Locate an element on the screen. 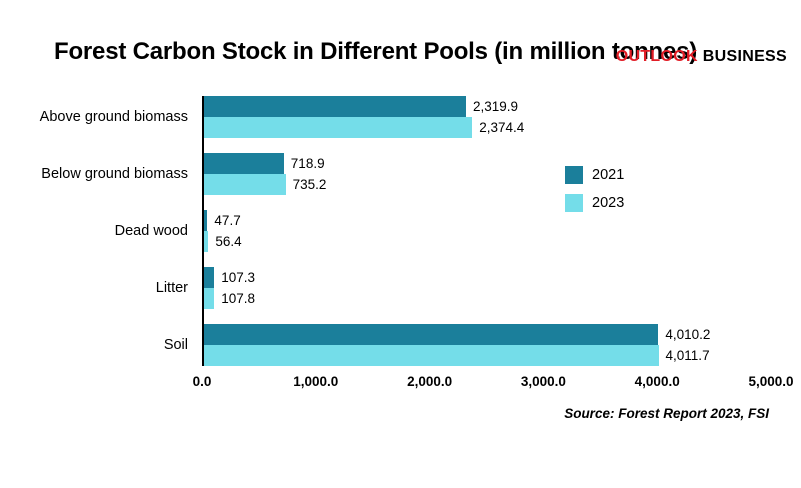 The image size is (801, 488). category-label: Above ground biomass is located at coordinates (113, 117).